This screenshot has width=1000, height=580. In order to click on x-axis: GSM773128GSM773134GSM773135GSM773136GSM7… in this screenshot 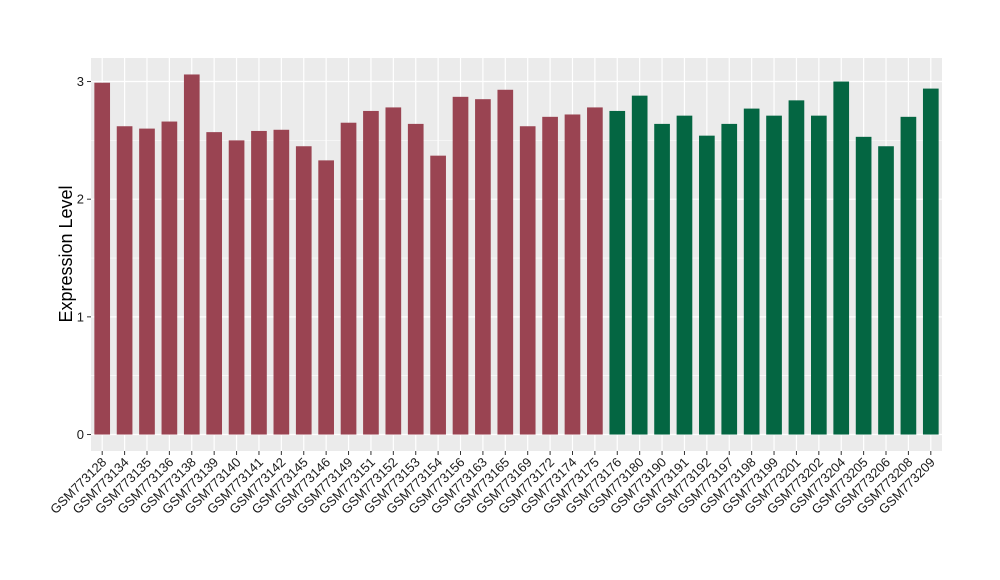, I will do `click(492, 484)`.